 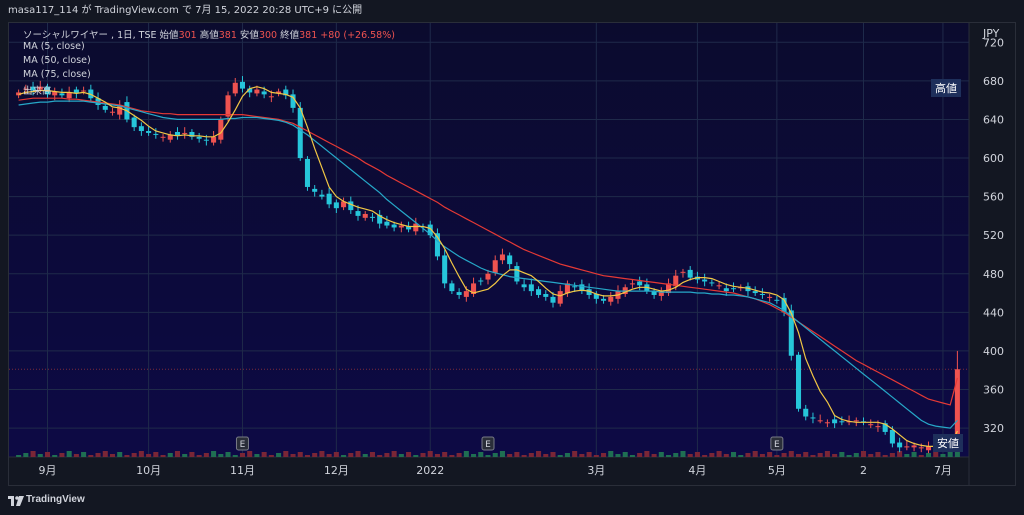 What do you see at coordinates (169, 35) in the screenshot?
I see `legend-open-label: 始値` at bounding box center [169, 35].